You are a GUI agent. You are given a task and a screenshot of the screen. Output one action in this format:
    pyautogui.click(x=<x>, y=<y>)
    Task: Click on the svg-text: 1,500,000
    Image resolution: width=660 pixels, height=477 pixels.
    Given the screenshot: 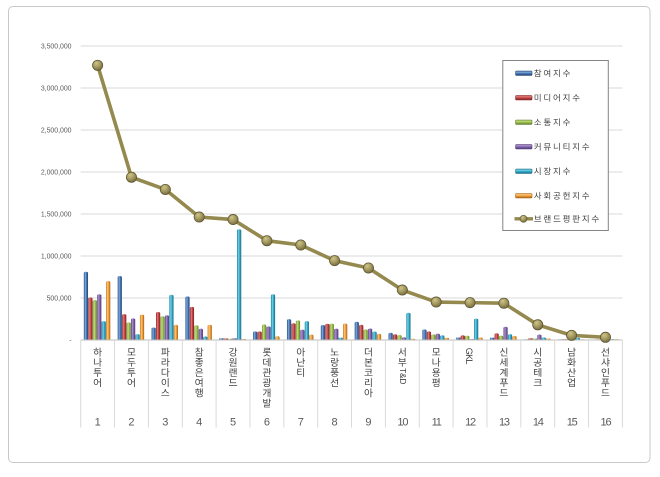 What is the action you would take?
    pyautogui.click(x=56, y=214)
    